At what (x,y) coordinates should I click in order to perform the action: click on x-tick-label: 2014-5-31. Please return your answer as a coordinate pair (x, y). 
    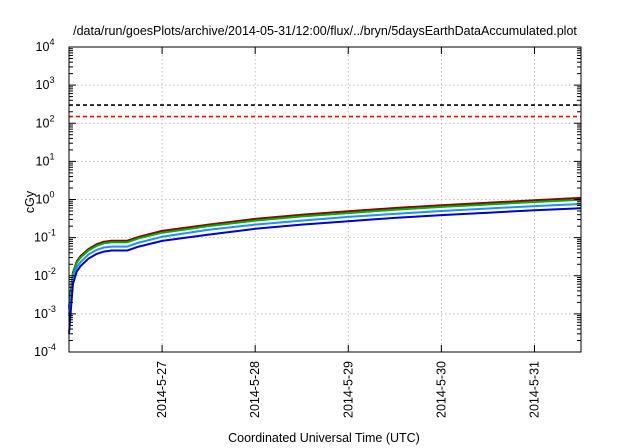
    Looking at the image, I should click on (534, 389).